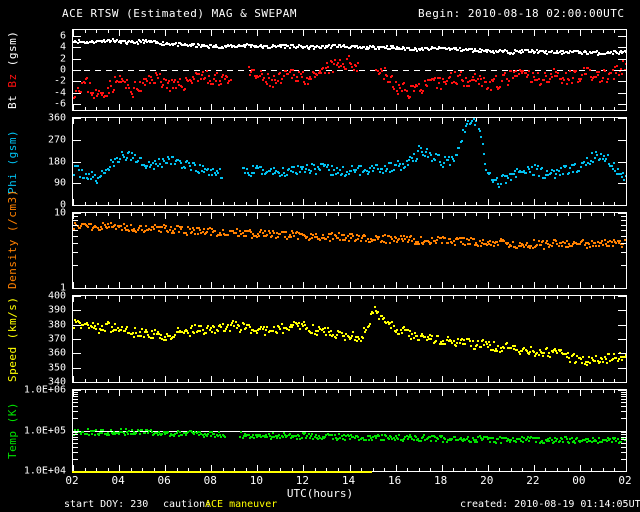  Describe the element at coordinates (521, 13) in the screenshot. I see `begin-timestamp: Begin: 2010-08-18 02:00:00UTC` at that location.